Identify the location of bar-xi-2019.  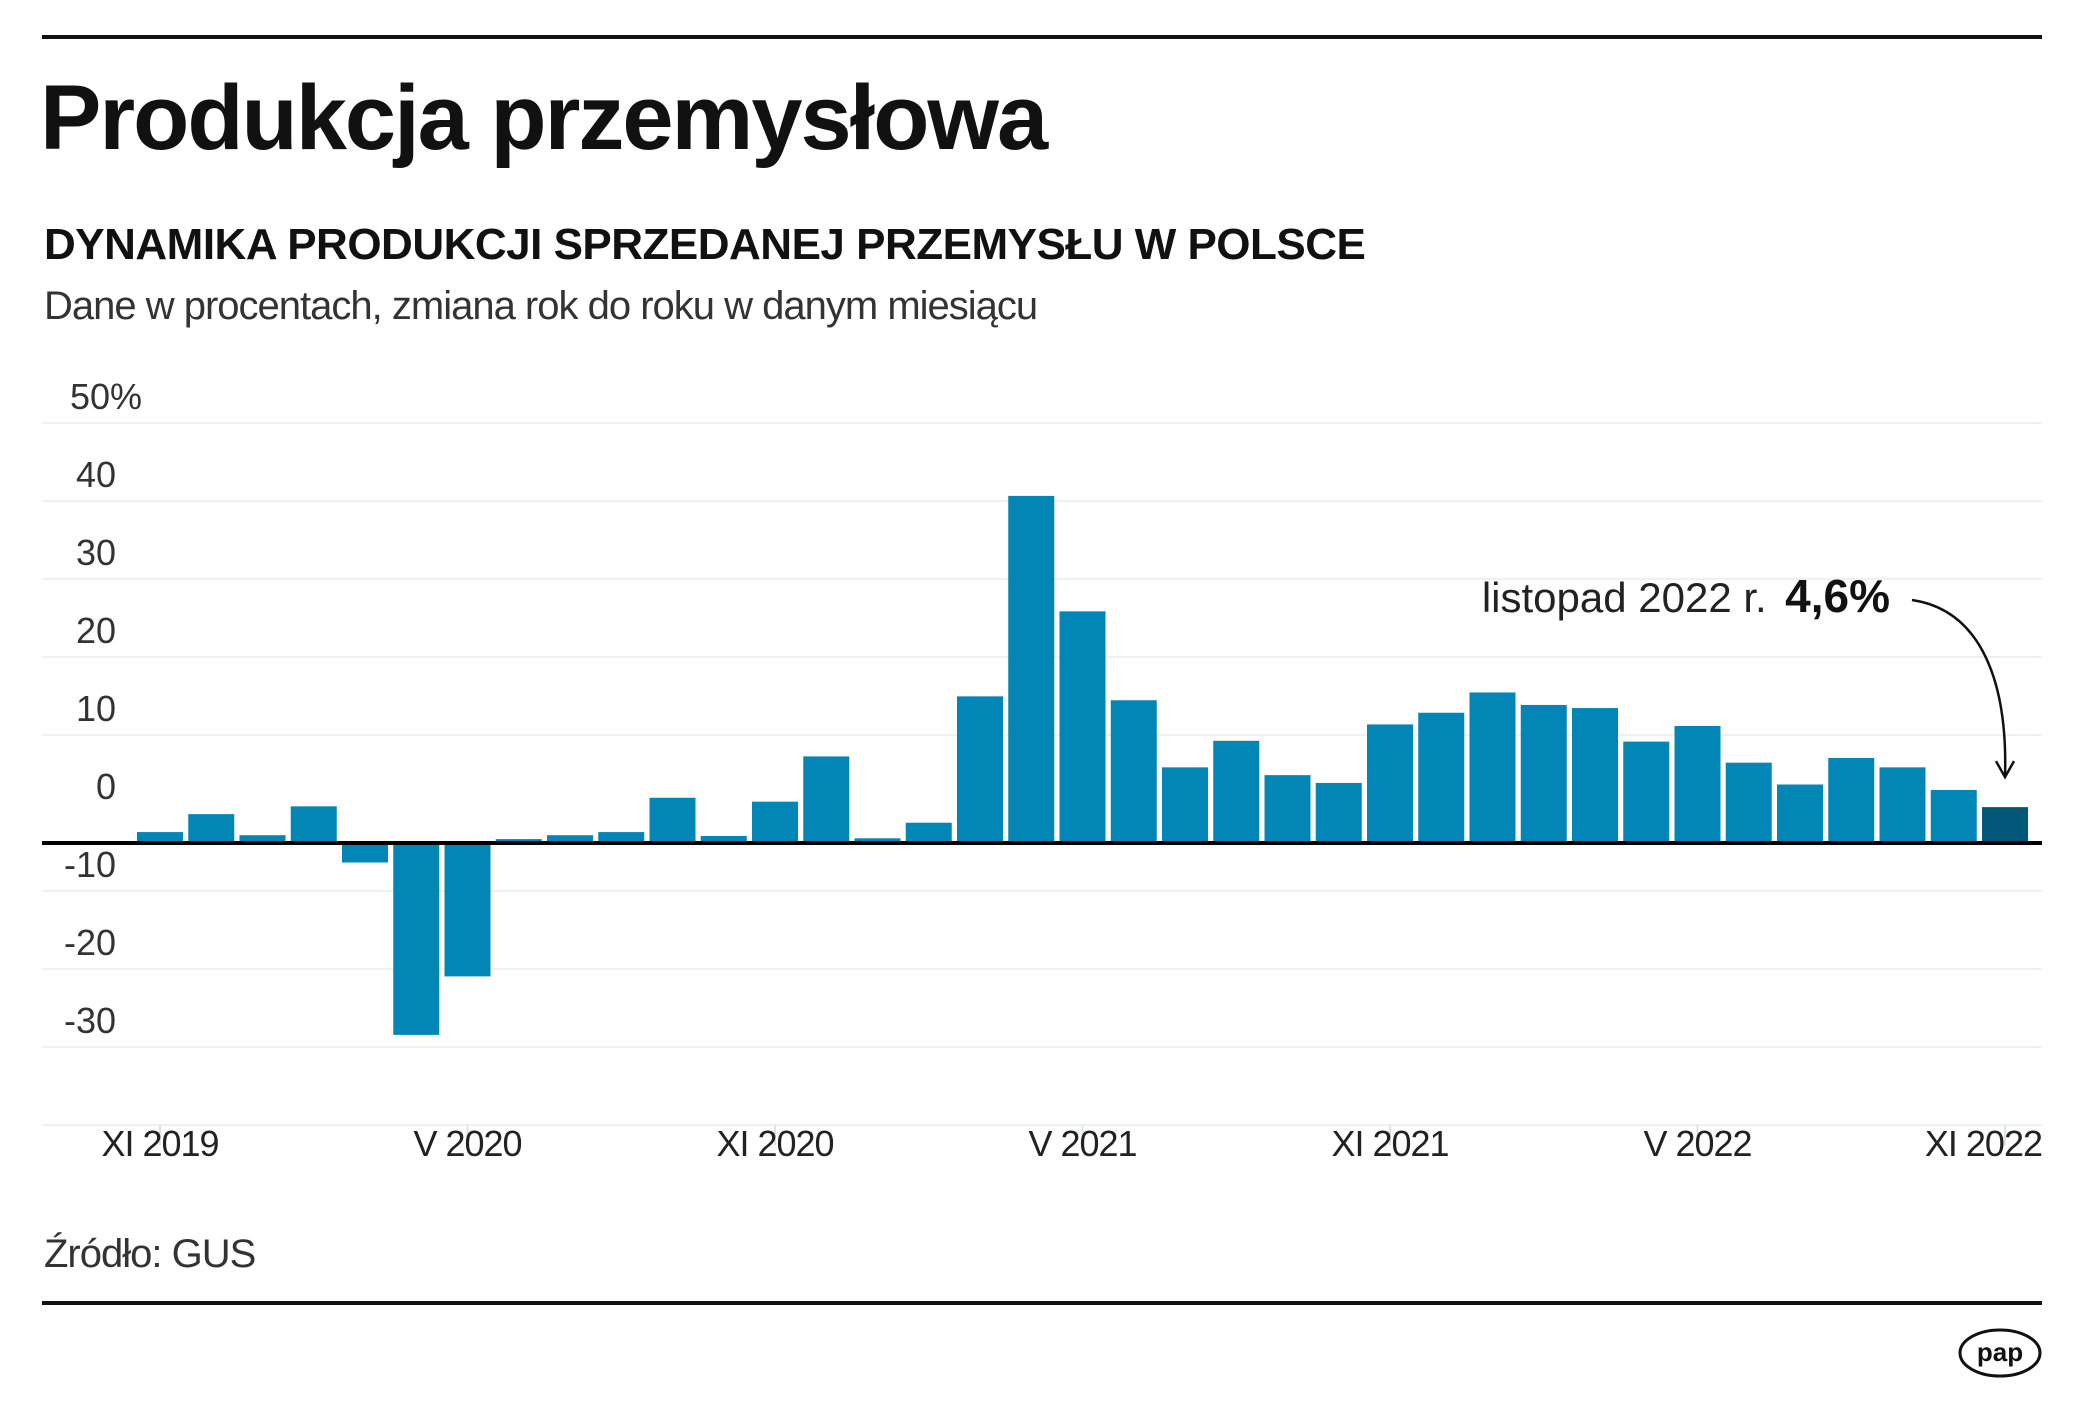
(160, 837).